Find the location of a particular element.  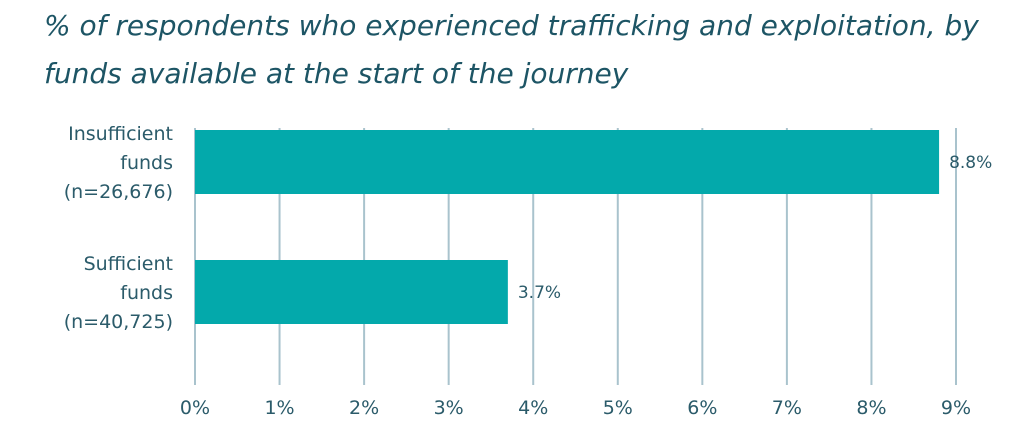

x-tick-label: 6% is located at coordinates (702, 408).